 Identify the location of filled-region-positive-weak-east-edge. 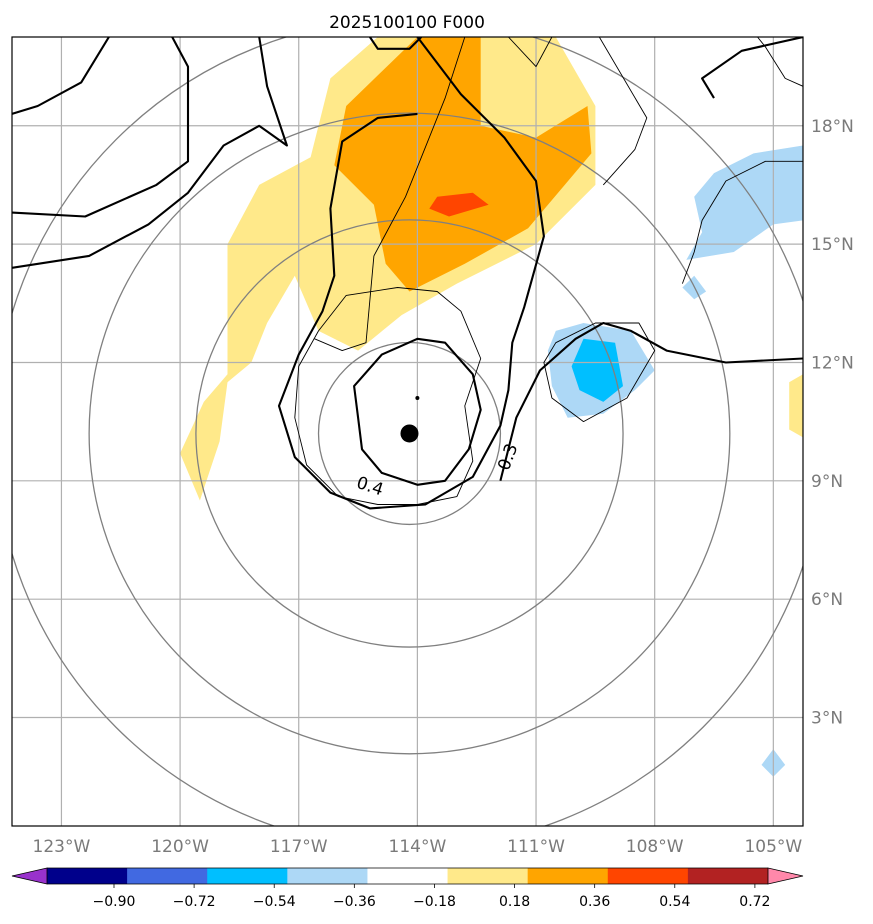
(796, 406).